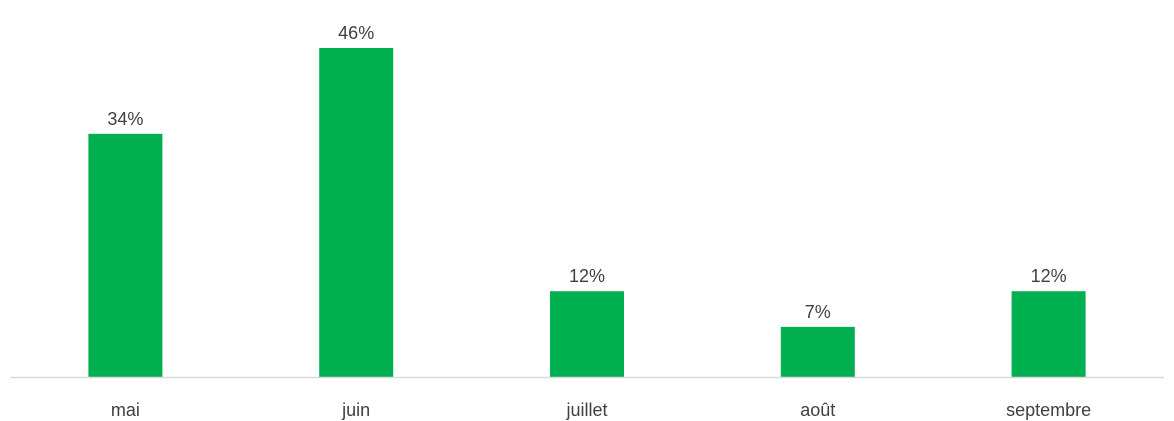 The image size is (1174, 421). Describe the element at coordinates (356, 33) in the screenshot. I see `data-label-1: 46%` at that location.